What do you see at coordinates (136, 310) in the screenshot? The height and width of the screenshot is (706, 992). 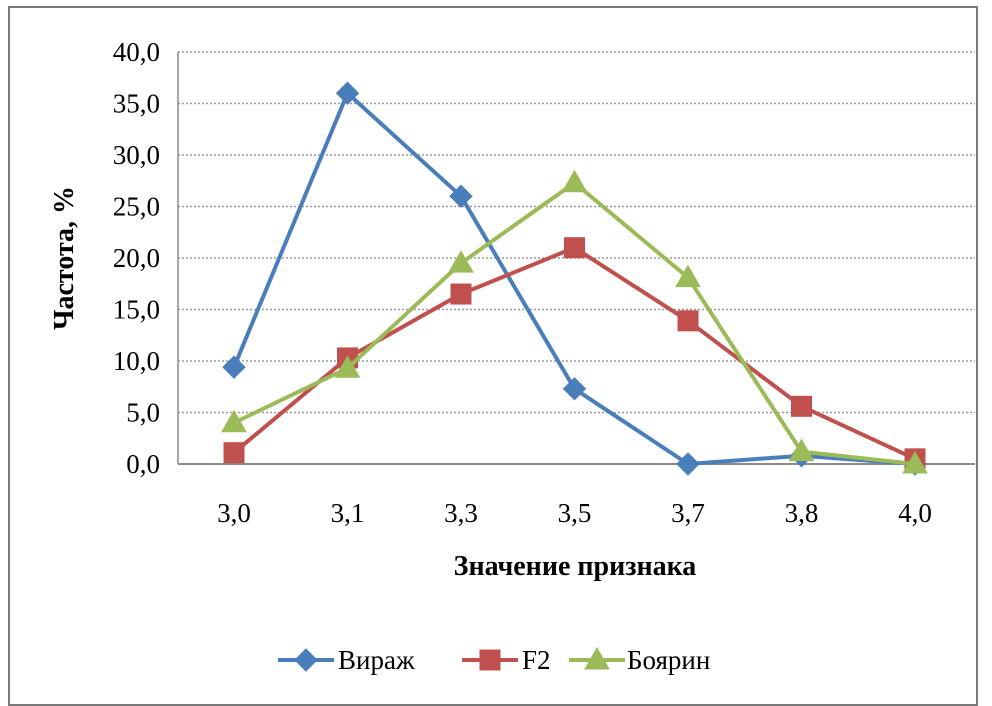 I see `y-tick-label: 15,0` at bounding box center [136, 310].